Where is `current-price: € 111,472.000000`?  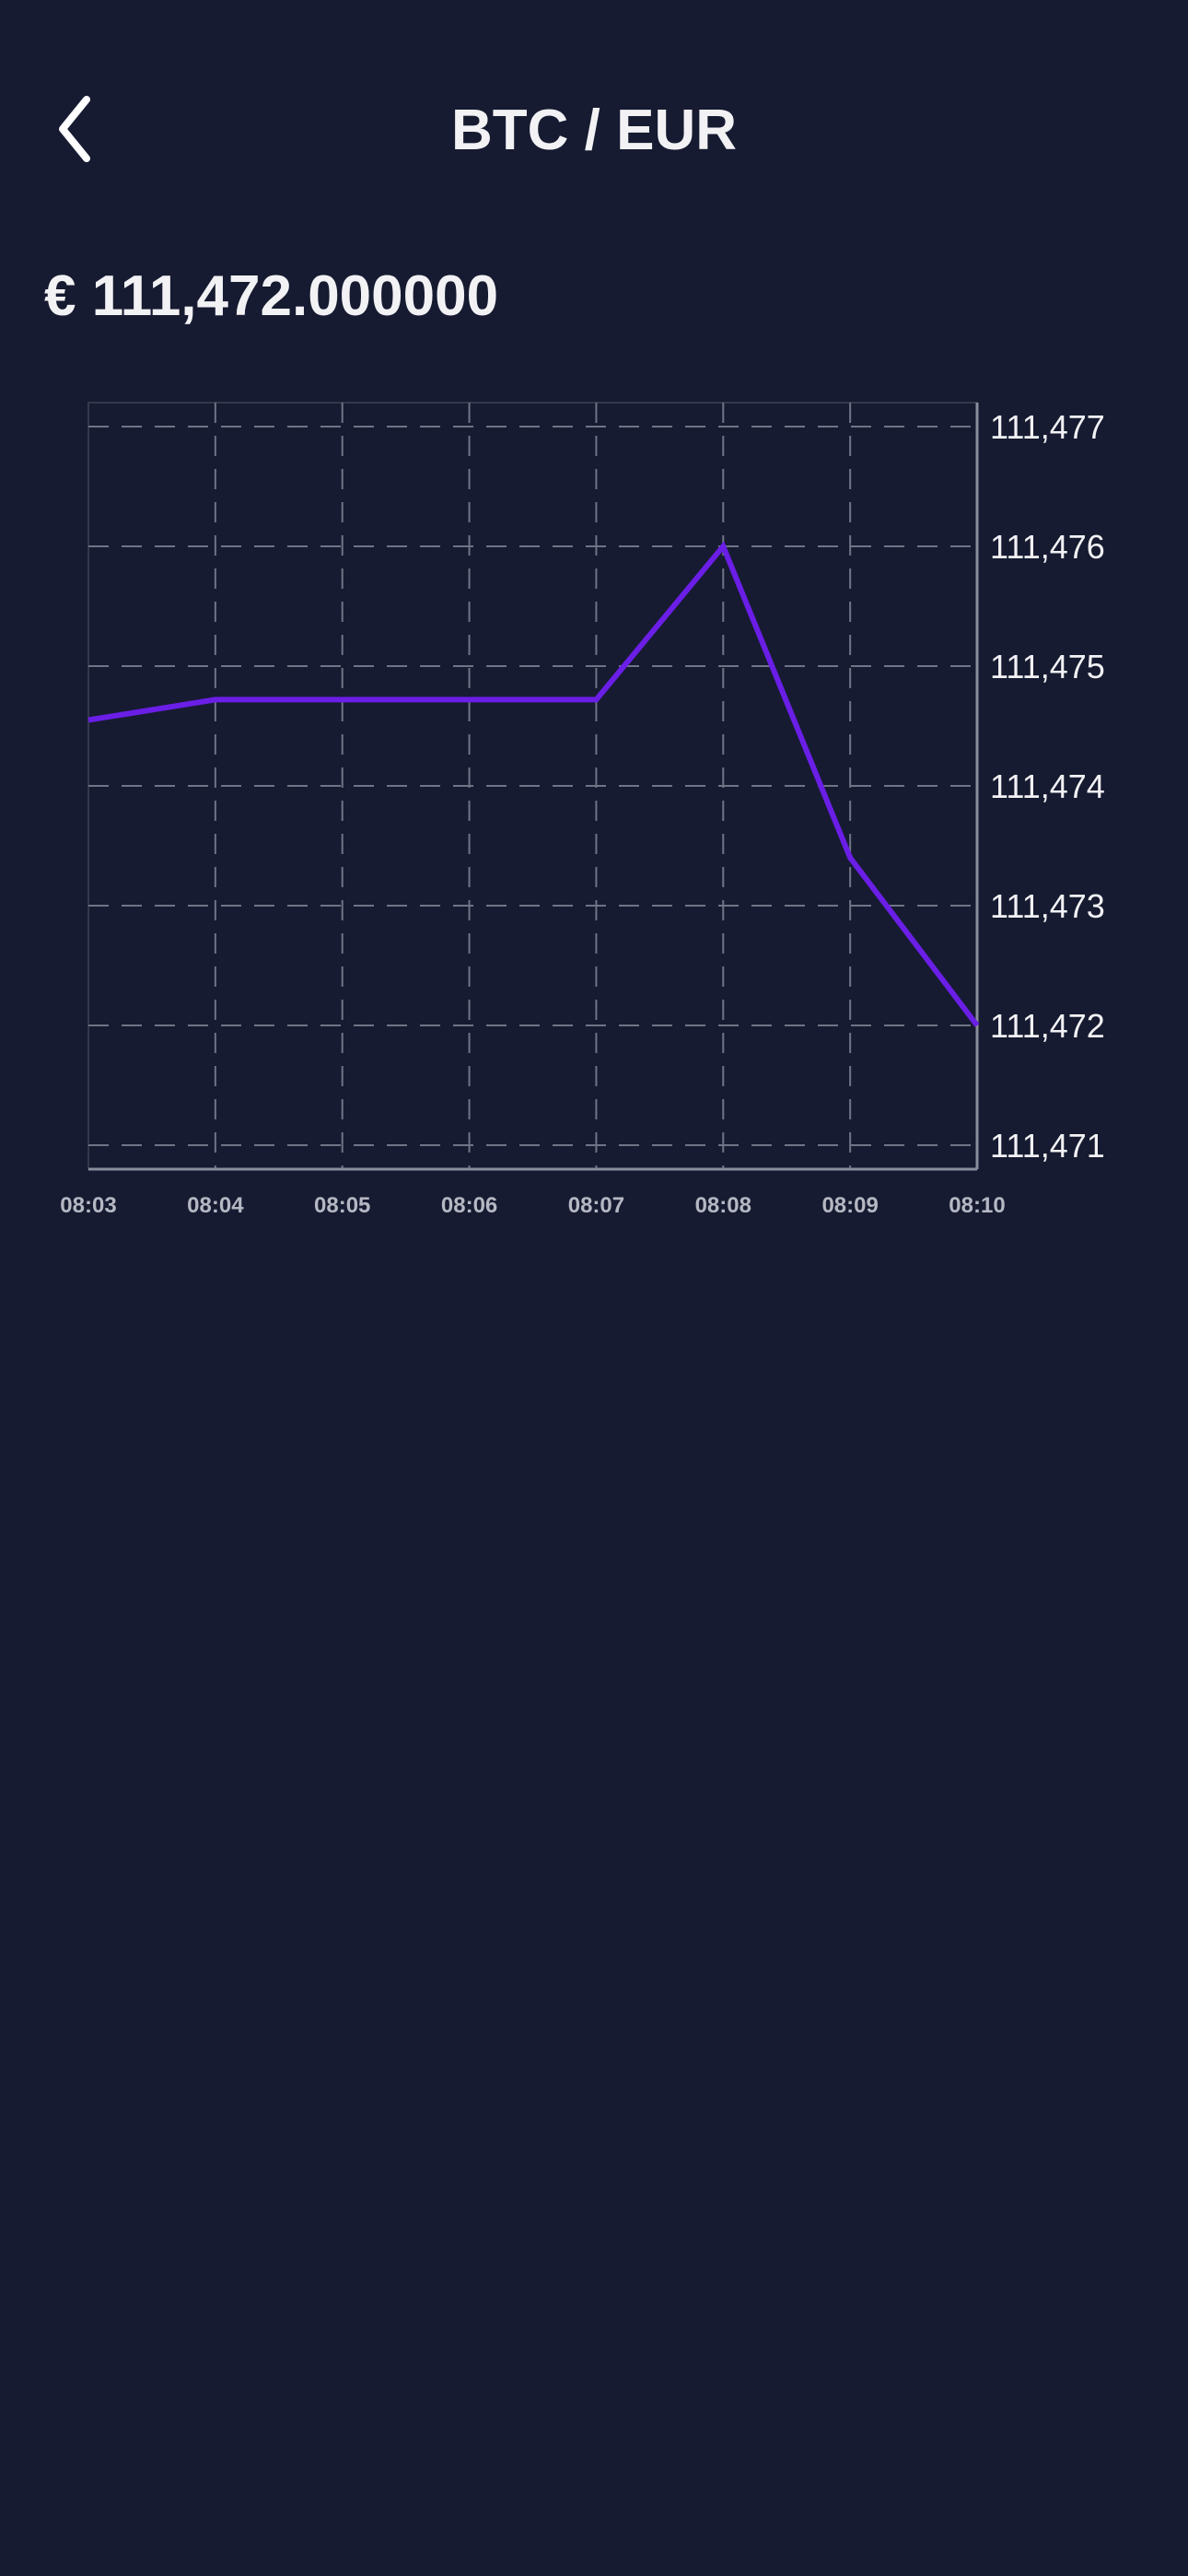
current-price: € 111,472.000000 is located at coordinates (271, 296).